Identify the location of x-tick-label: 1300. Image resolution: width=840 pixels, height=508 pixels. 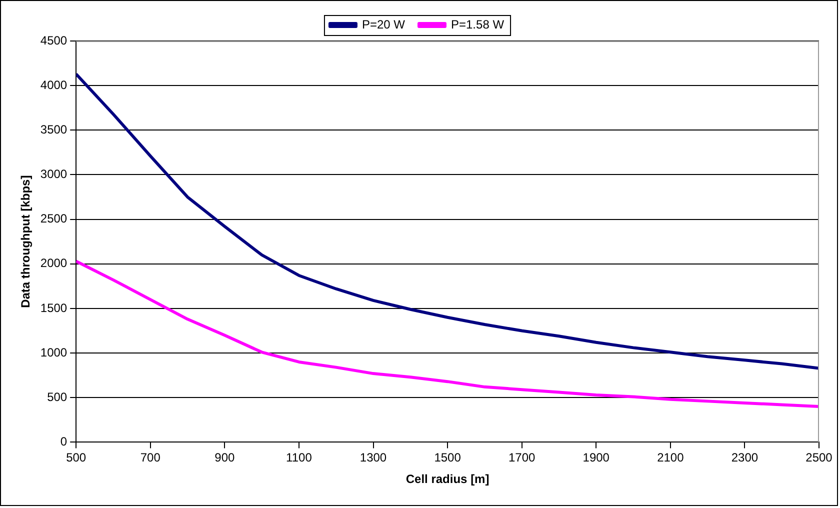
(373, 457).